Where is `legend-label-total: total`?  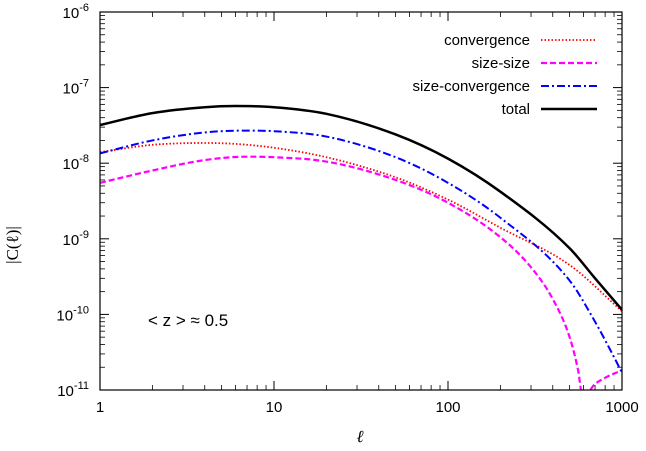 legend-label-total: total is located at coordinates (516, 109).